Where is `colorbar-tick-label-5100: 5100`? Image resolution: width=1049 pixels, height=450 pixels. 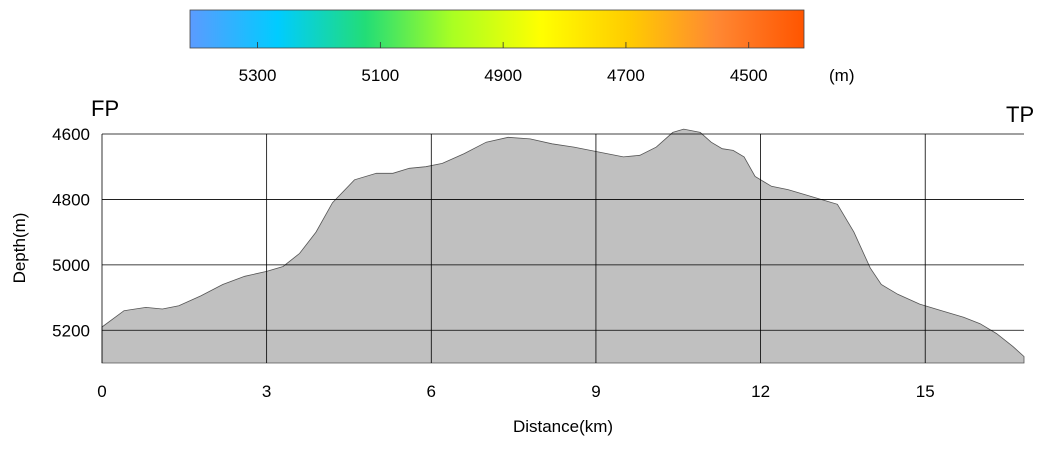 colorbar-tick-label-5100: 5100 is located at coordinates (380, 75).